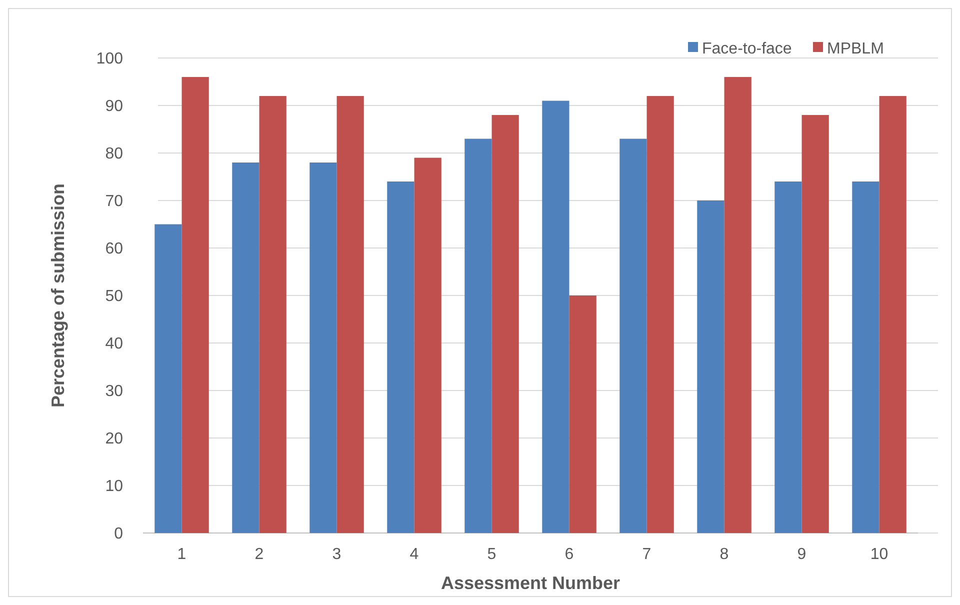 Image resolution: width=960 pixels, height=605 pixels. I want to click on legend-label: Face-to-face, so click(747, 49).